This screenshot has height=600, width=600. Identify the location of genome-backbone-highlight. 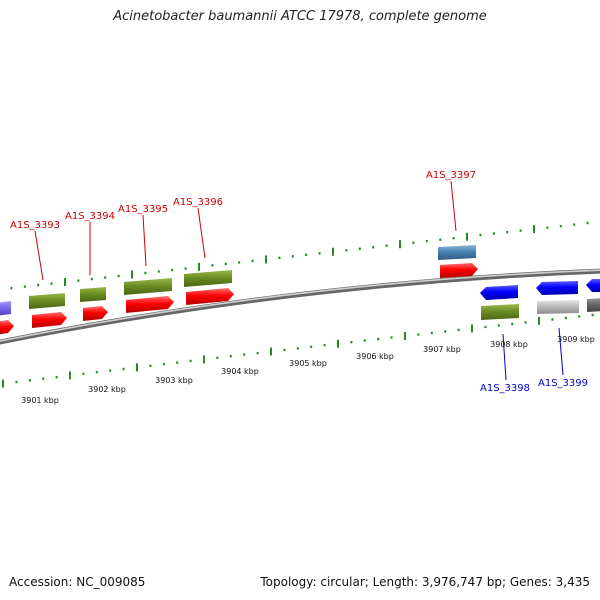
(300, 305).